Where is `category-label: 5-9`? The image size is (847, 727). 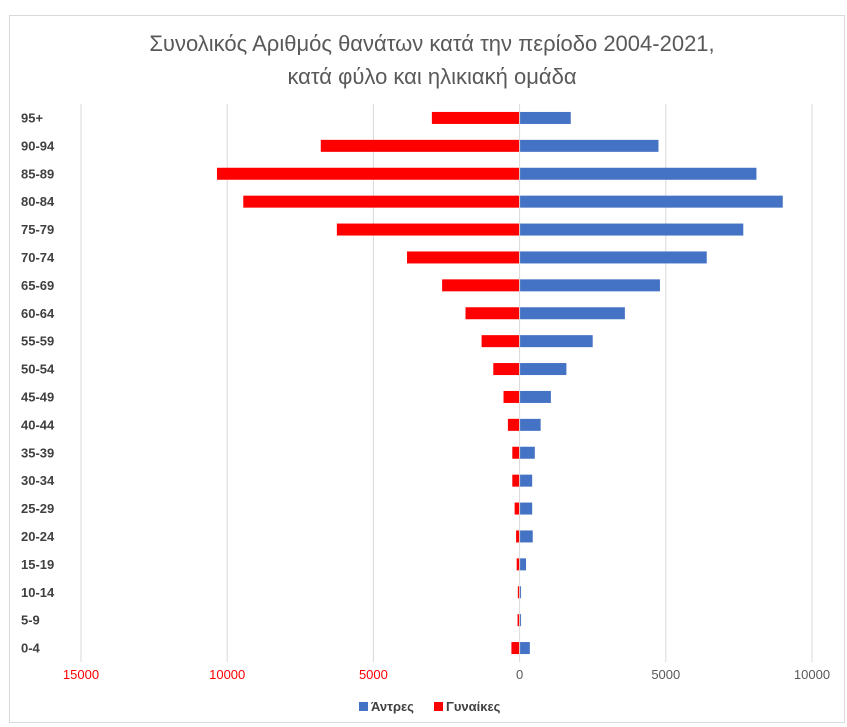 category-label: 5-9 is located at coordinates (30, 620).